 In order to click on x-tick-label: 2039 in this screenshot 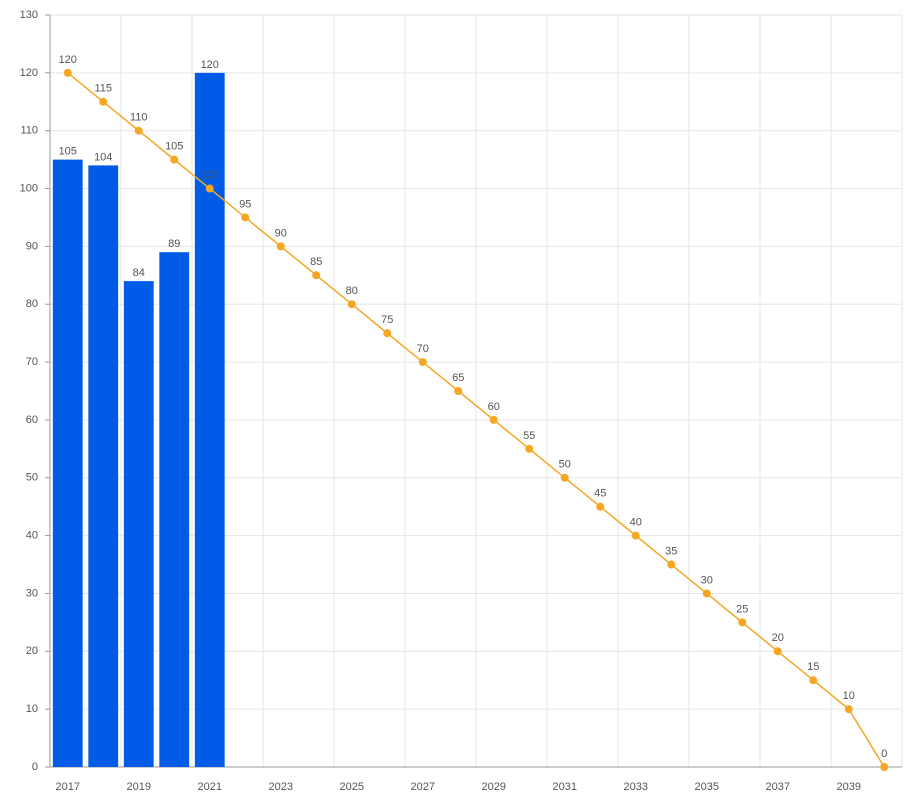, I will do `click(849, 787)`.